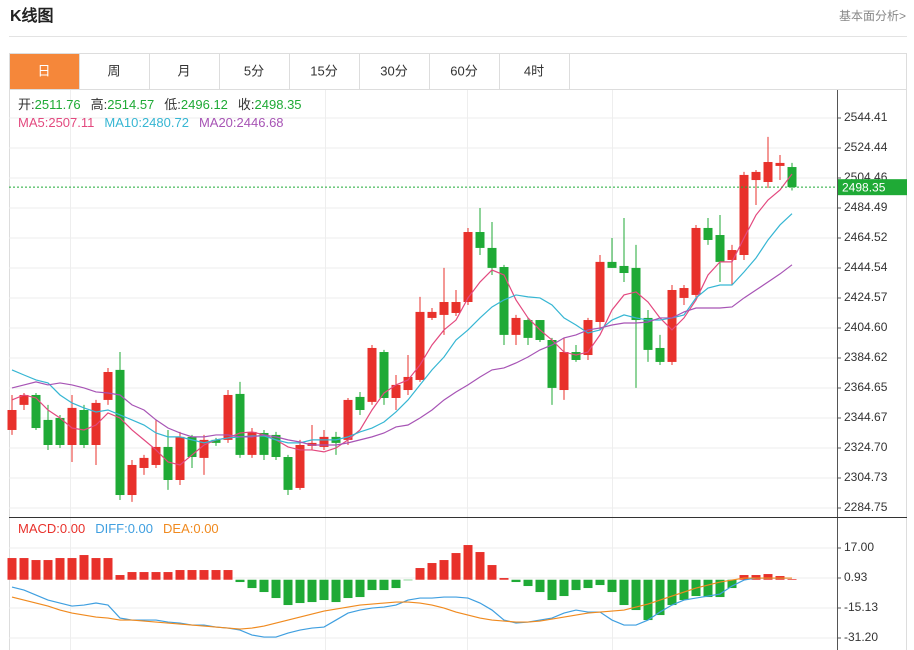  I want to click on y-tick-label: 17.00, so click(859, 547).